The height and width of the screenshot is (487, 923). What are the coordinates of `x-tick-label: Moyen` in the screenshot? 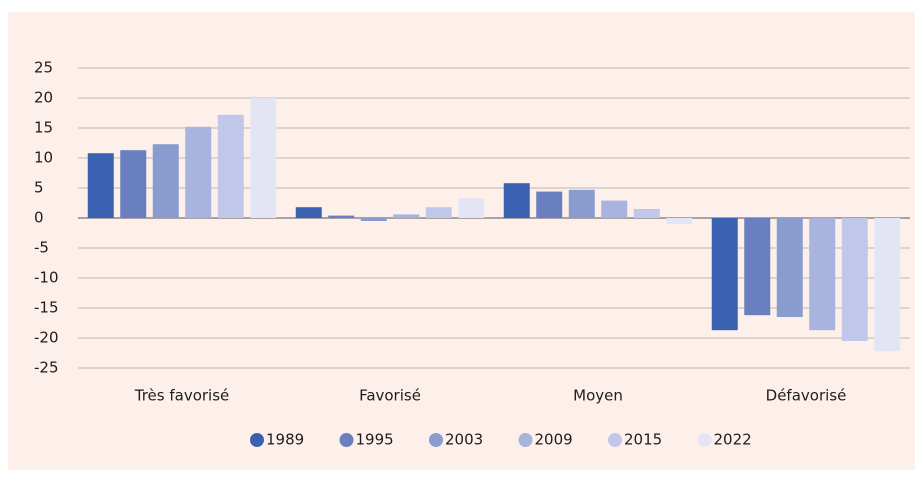 It's located at (598, 396).